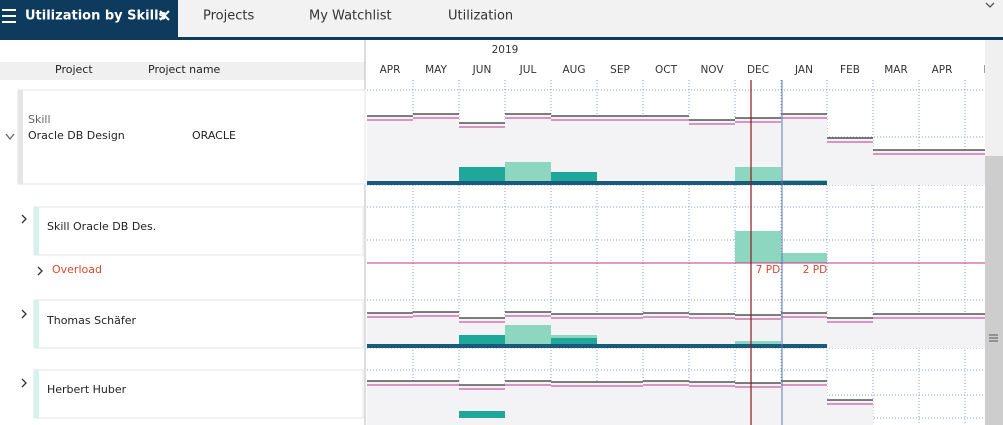 This screenshot has width=1003, height=425. Describe the element at coordinates (758, 70) in the screenshot. I see `month-label: DEC` at that location.